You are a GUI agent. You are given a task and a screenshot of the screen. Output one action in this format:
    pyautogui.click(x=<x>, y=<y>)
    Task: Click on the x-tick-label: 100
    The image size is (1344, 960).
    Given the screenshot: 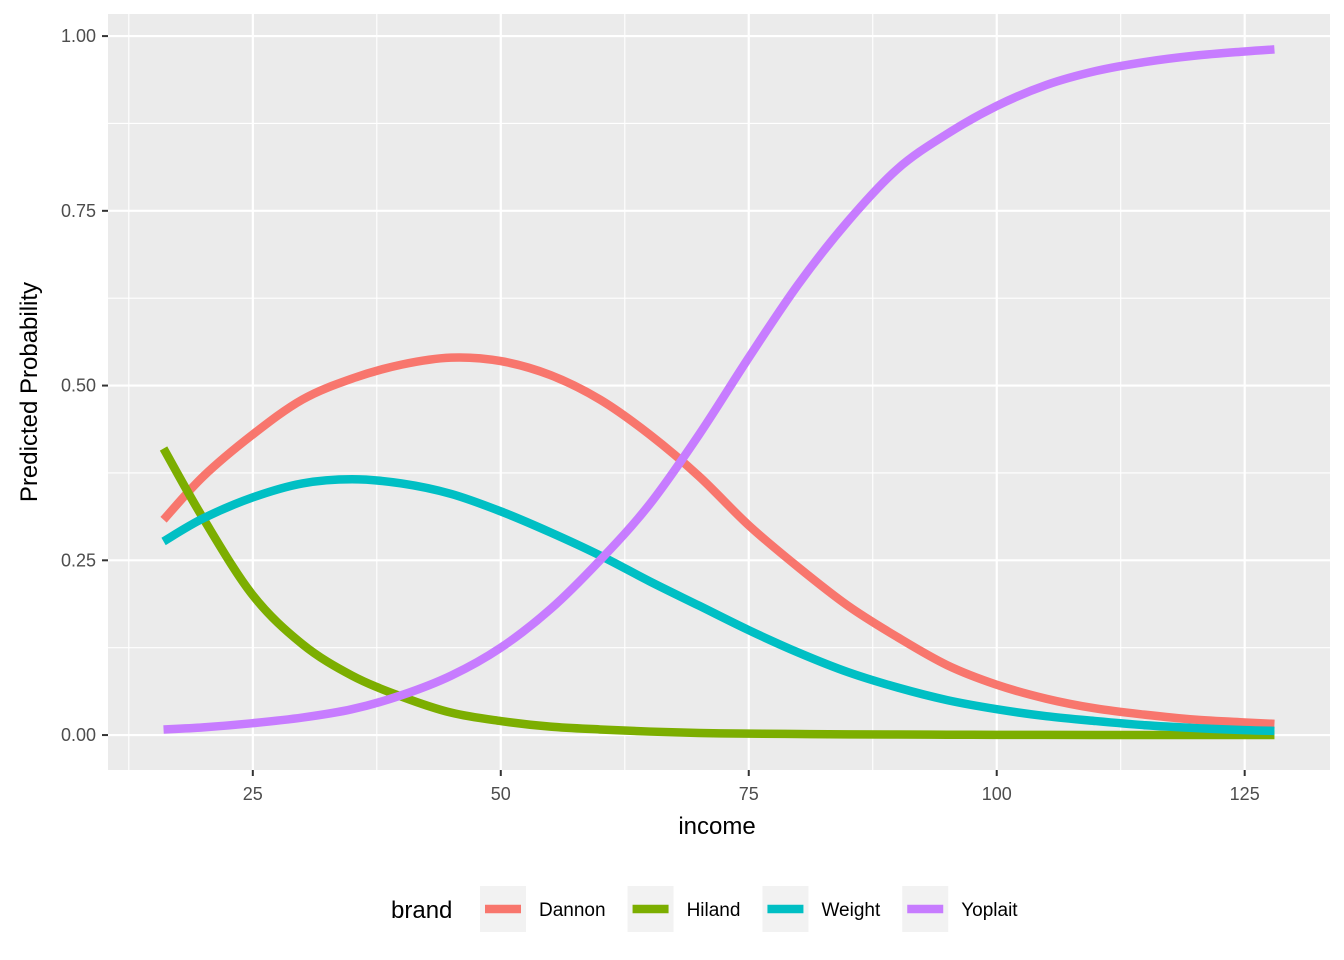 What is the action you would take?
    pyautogui.click(x=997, y=794)
    